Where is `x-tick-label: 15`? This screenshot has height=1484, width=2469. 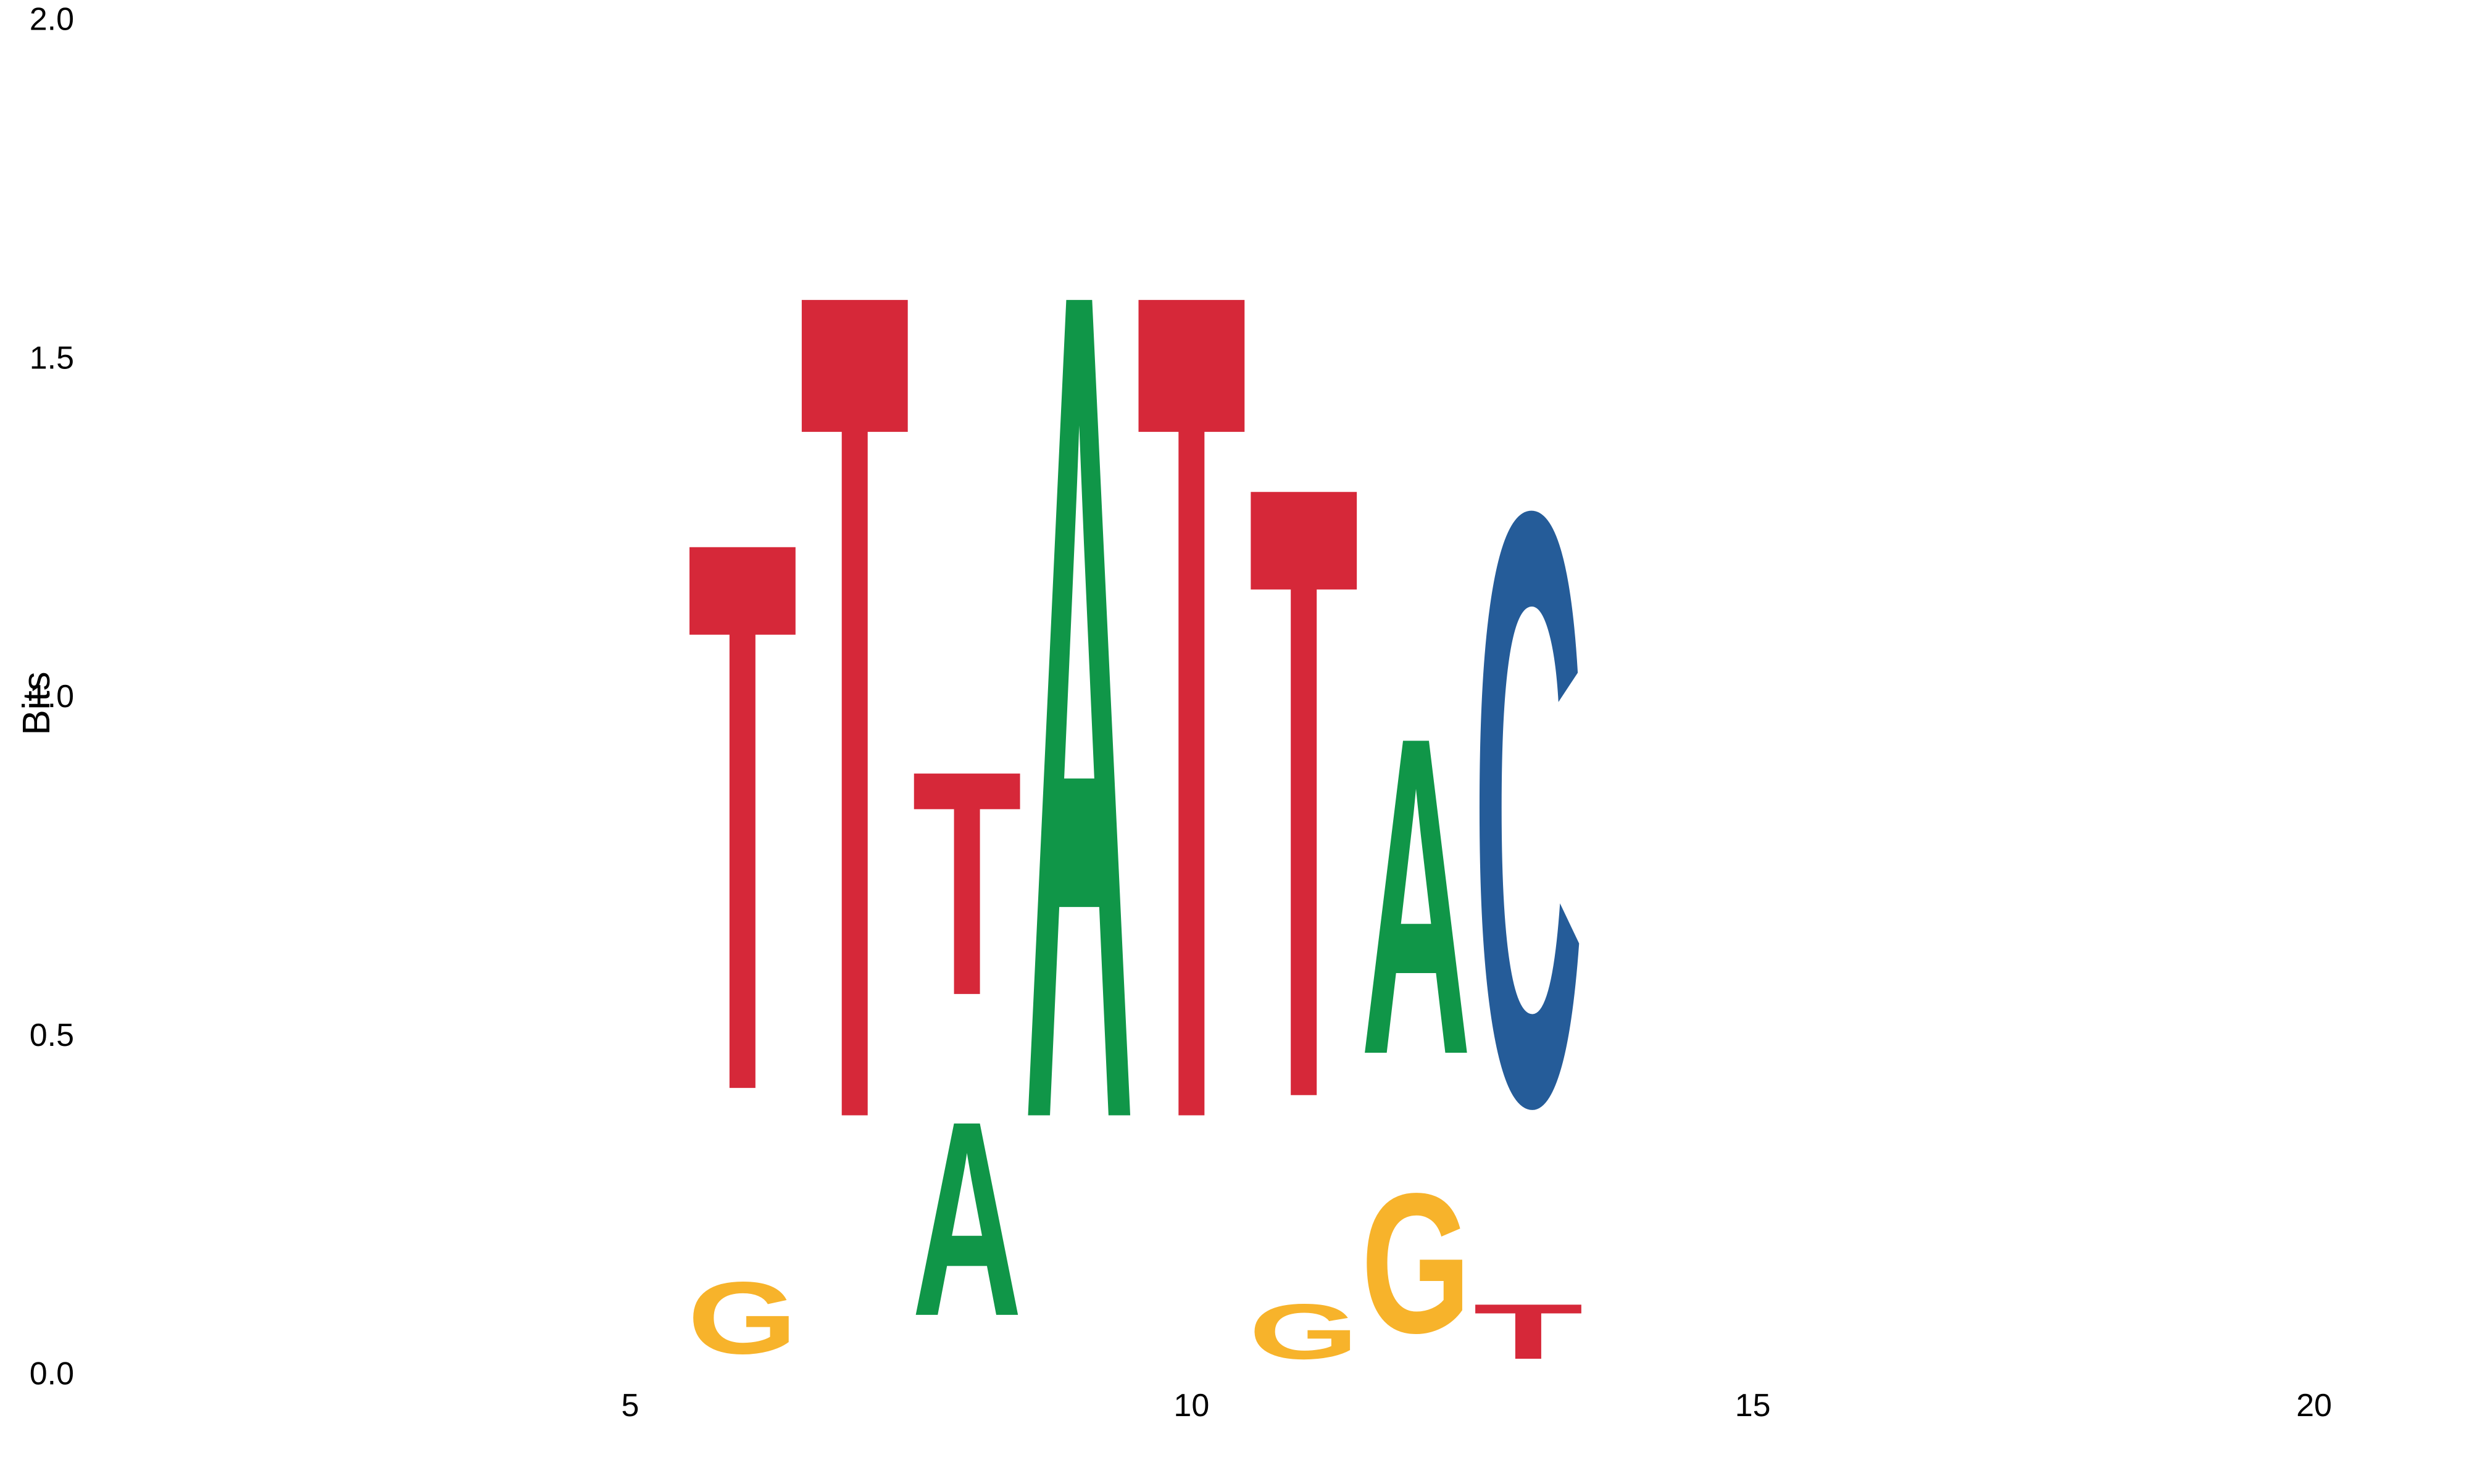
x-tick-label: 15 is located at coordinates (1753, 1406).